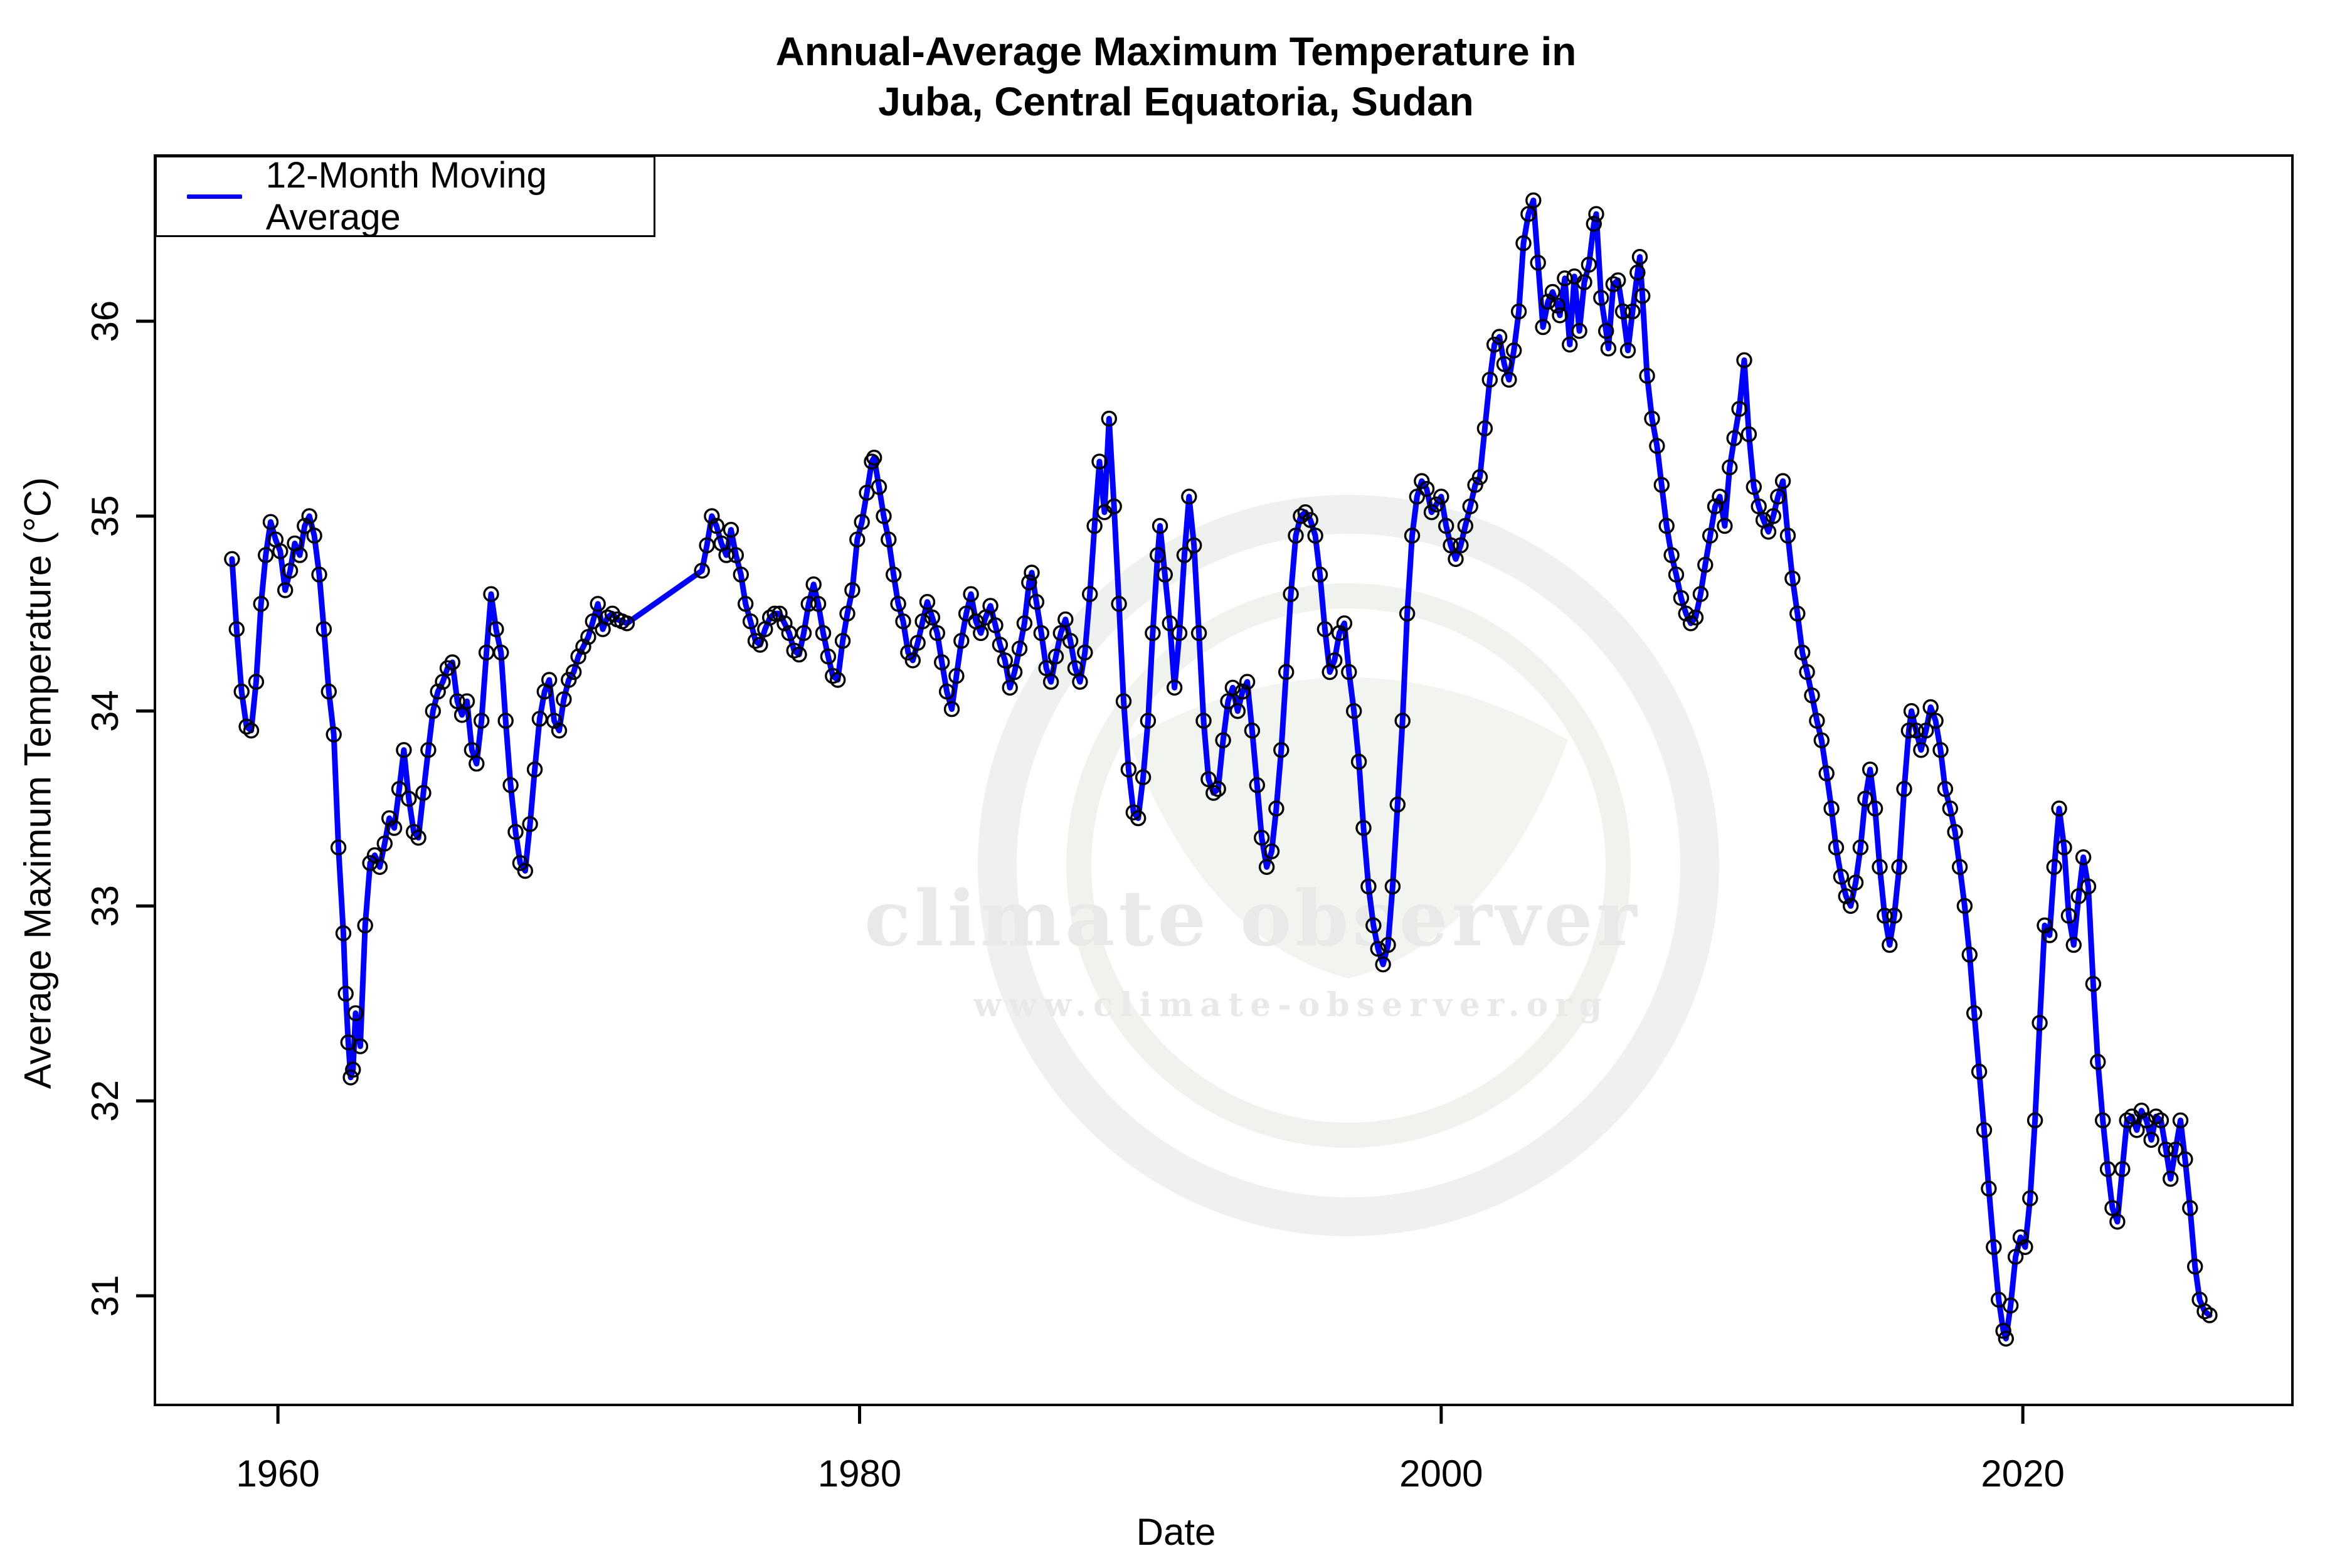  Describe the element at coordinates (1176, 1532) in the screenshot. I see `x-axis-title: Date` at that location.